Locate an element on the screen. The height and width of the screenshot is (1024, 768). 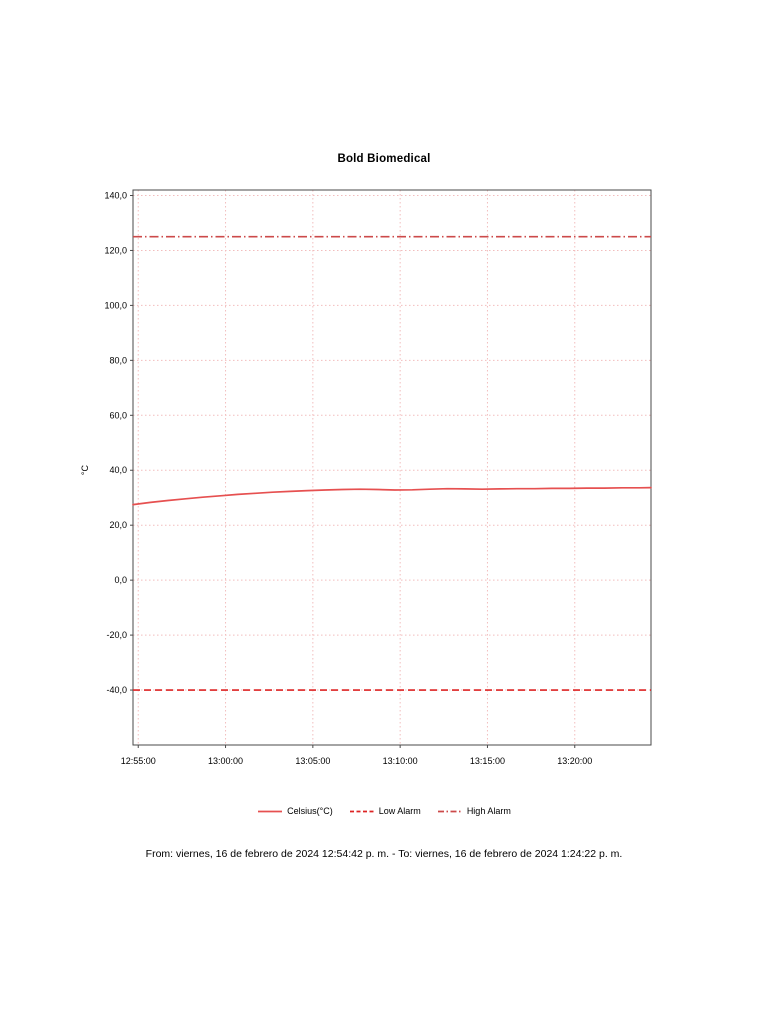
x-tick-label: 12:55:00 is located at coordinates (138, 761).